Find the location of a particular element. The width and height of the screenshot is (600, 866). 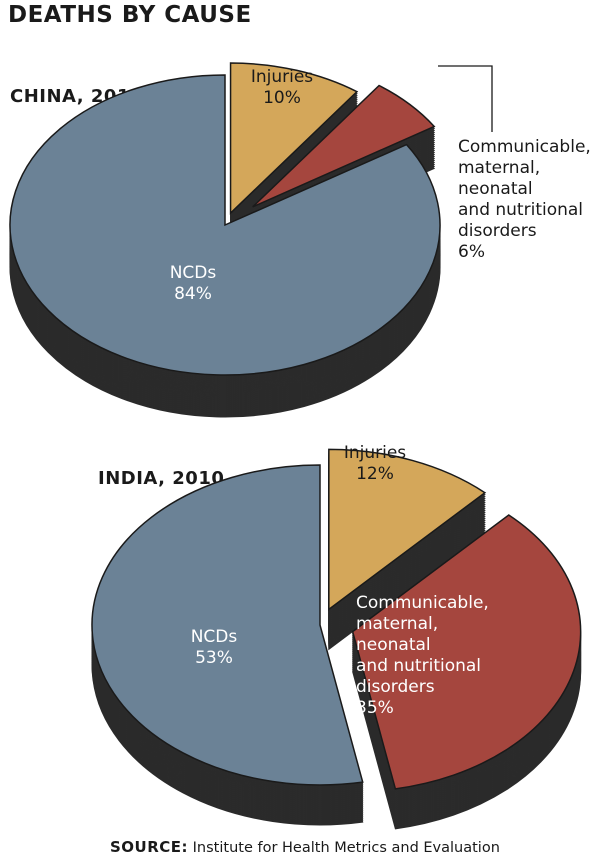

source-label: SOURCE: is located at coordinates (149, 847).